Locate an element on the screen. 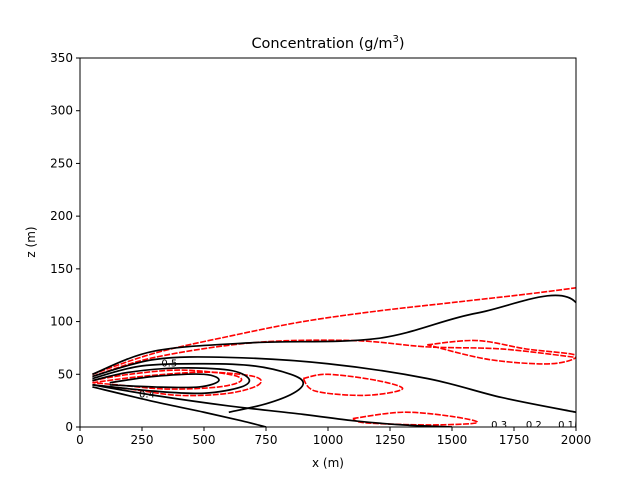  y-axis-ticks: 0 50 100 150 200 250 300 350 is located at coordinates (65, 242).